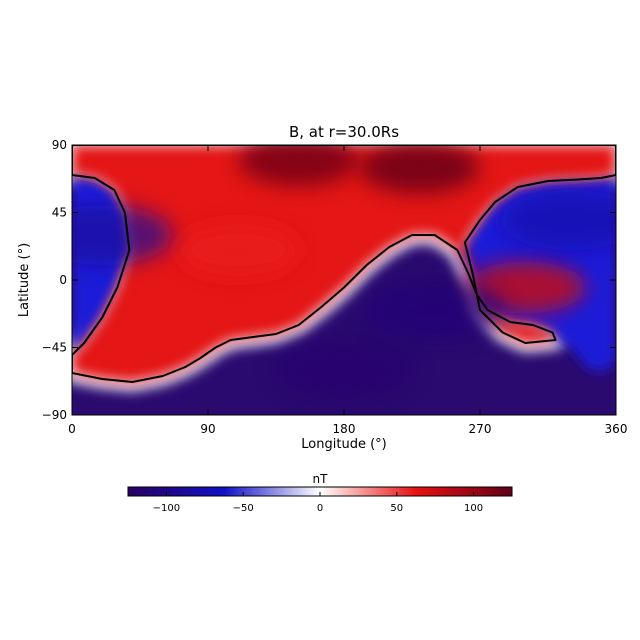  Describe the element at coordinates (344, 132) in the screenshot. I see `chart-title: B, at r=30.0Rs` at that location.